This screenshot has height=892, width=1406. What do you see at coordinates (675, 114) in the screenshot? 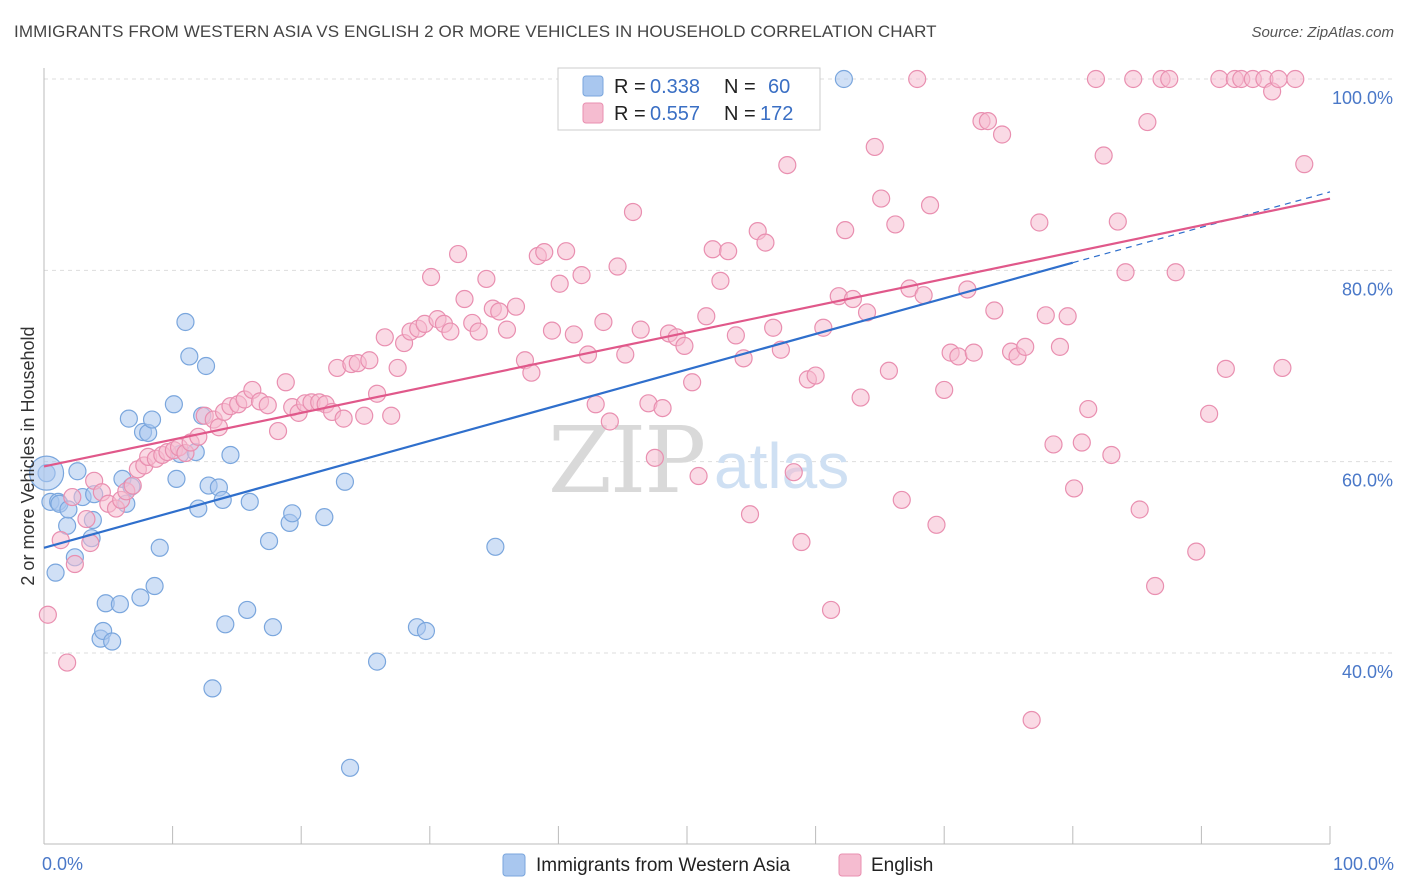
I see `stats-r-value-pink: 0.557` at bounding box center [675, 114].